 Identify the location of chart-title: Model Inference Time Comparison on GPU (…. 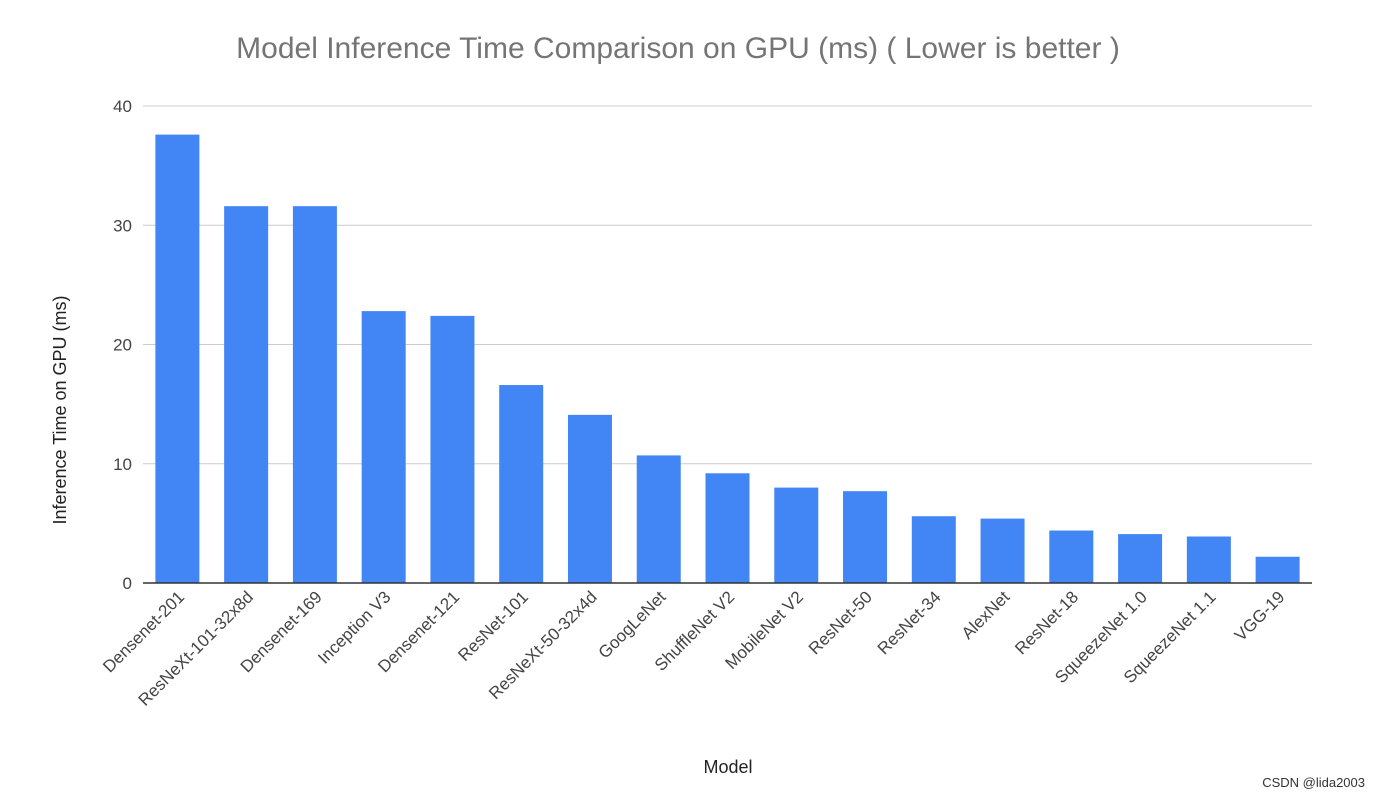
(678, 48).